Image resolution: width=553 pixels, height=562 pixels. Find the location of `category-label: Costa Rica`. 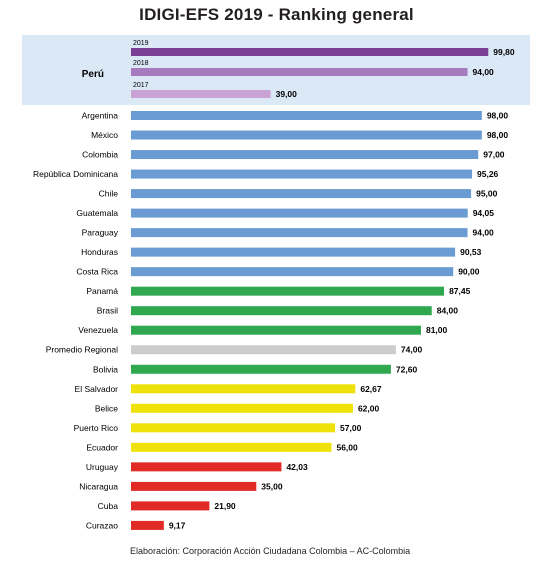

category-label: Costa Rica is located at coordinates (97, 272).